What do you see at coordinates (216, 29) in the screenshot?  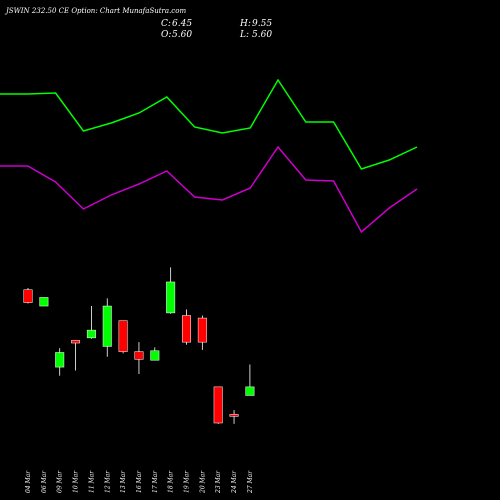 I see `ohlc-readout: C: 6.45 H: 9.55 O: 5.60 L: 5.60` at bounding box center [216, 29].